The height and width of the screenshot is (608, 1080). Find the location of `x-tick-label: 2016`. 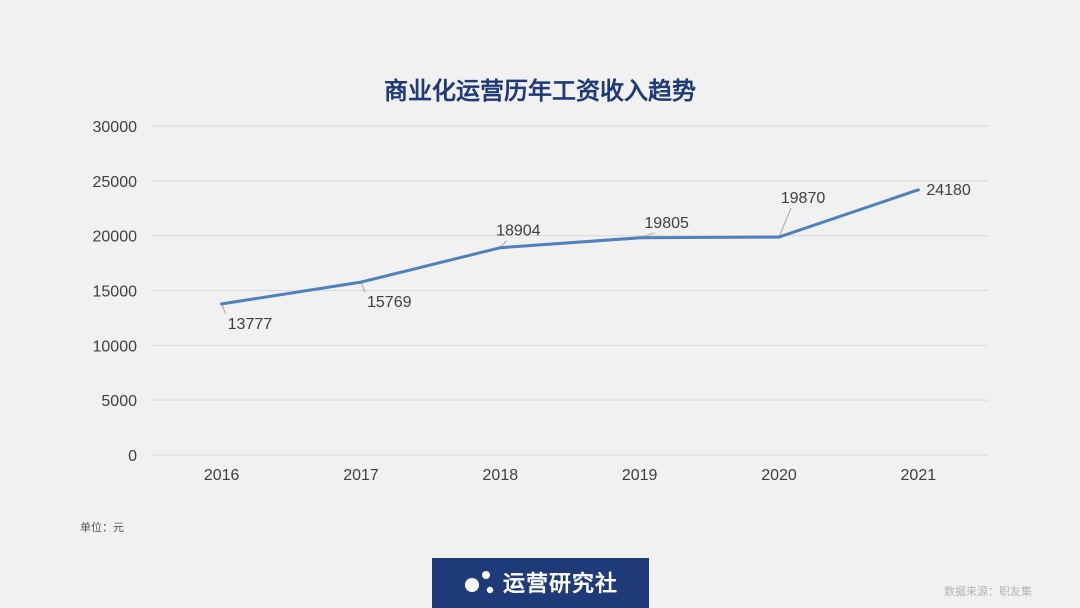

x-tick-label: 2016 is located at coordinates (222, 475).